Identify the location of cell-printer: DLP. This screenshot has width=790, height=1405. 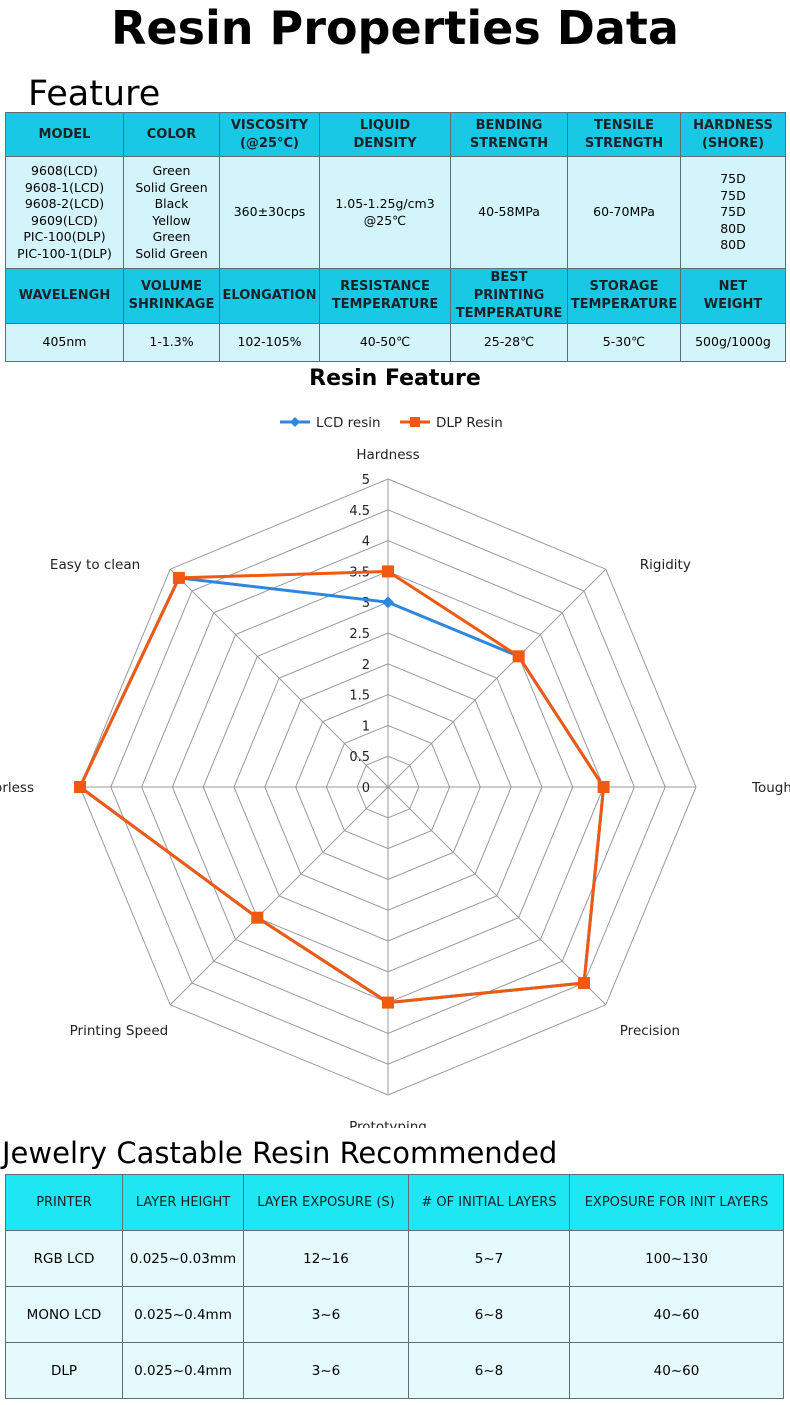
(64, 1370).